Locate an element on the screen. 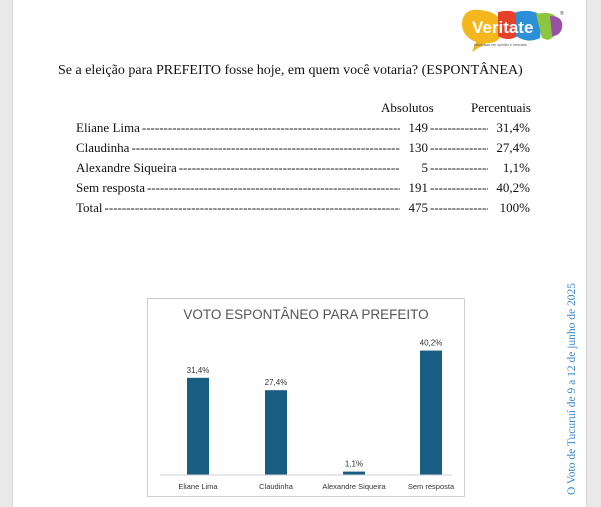 The image size is (601, 507). row-absolute: 191 is located at coordinates (418, 187).